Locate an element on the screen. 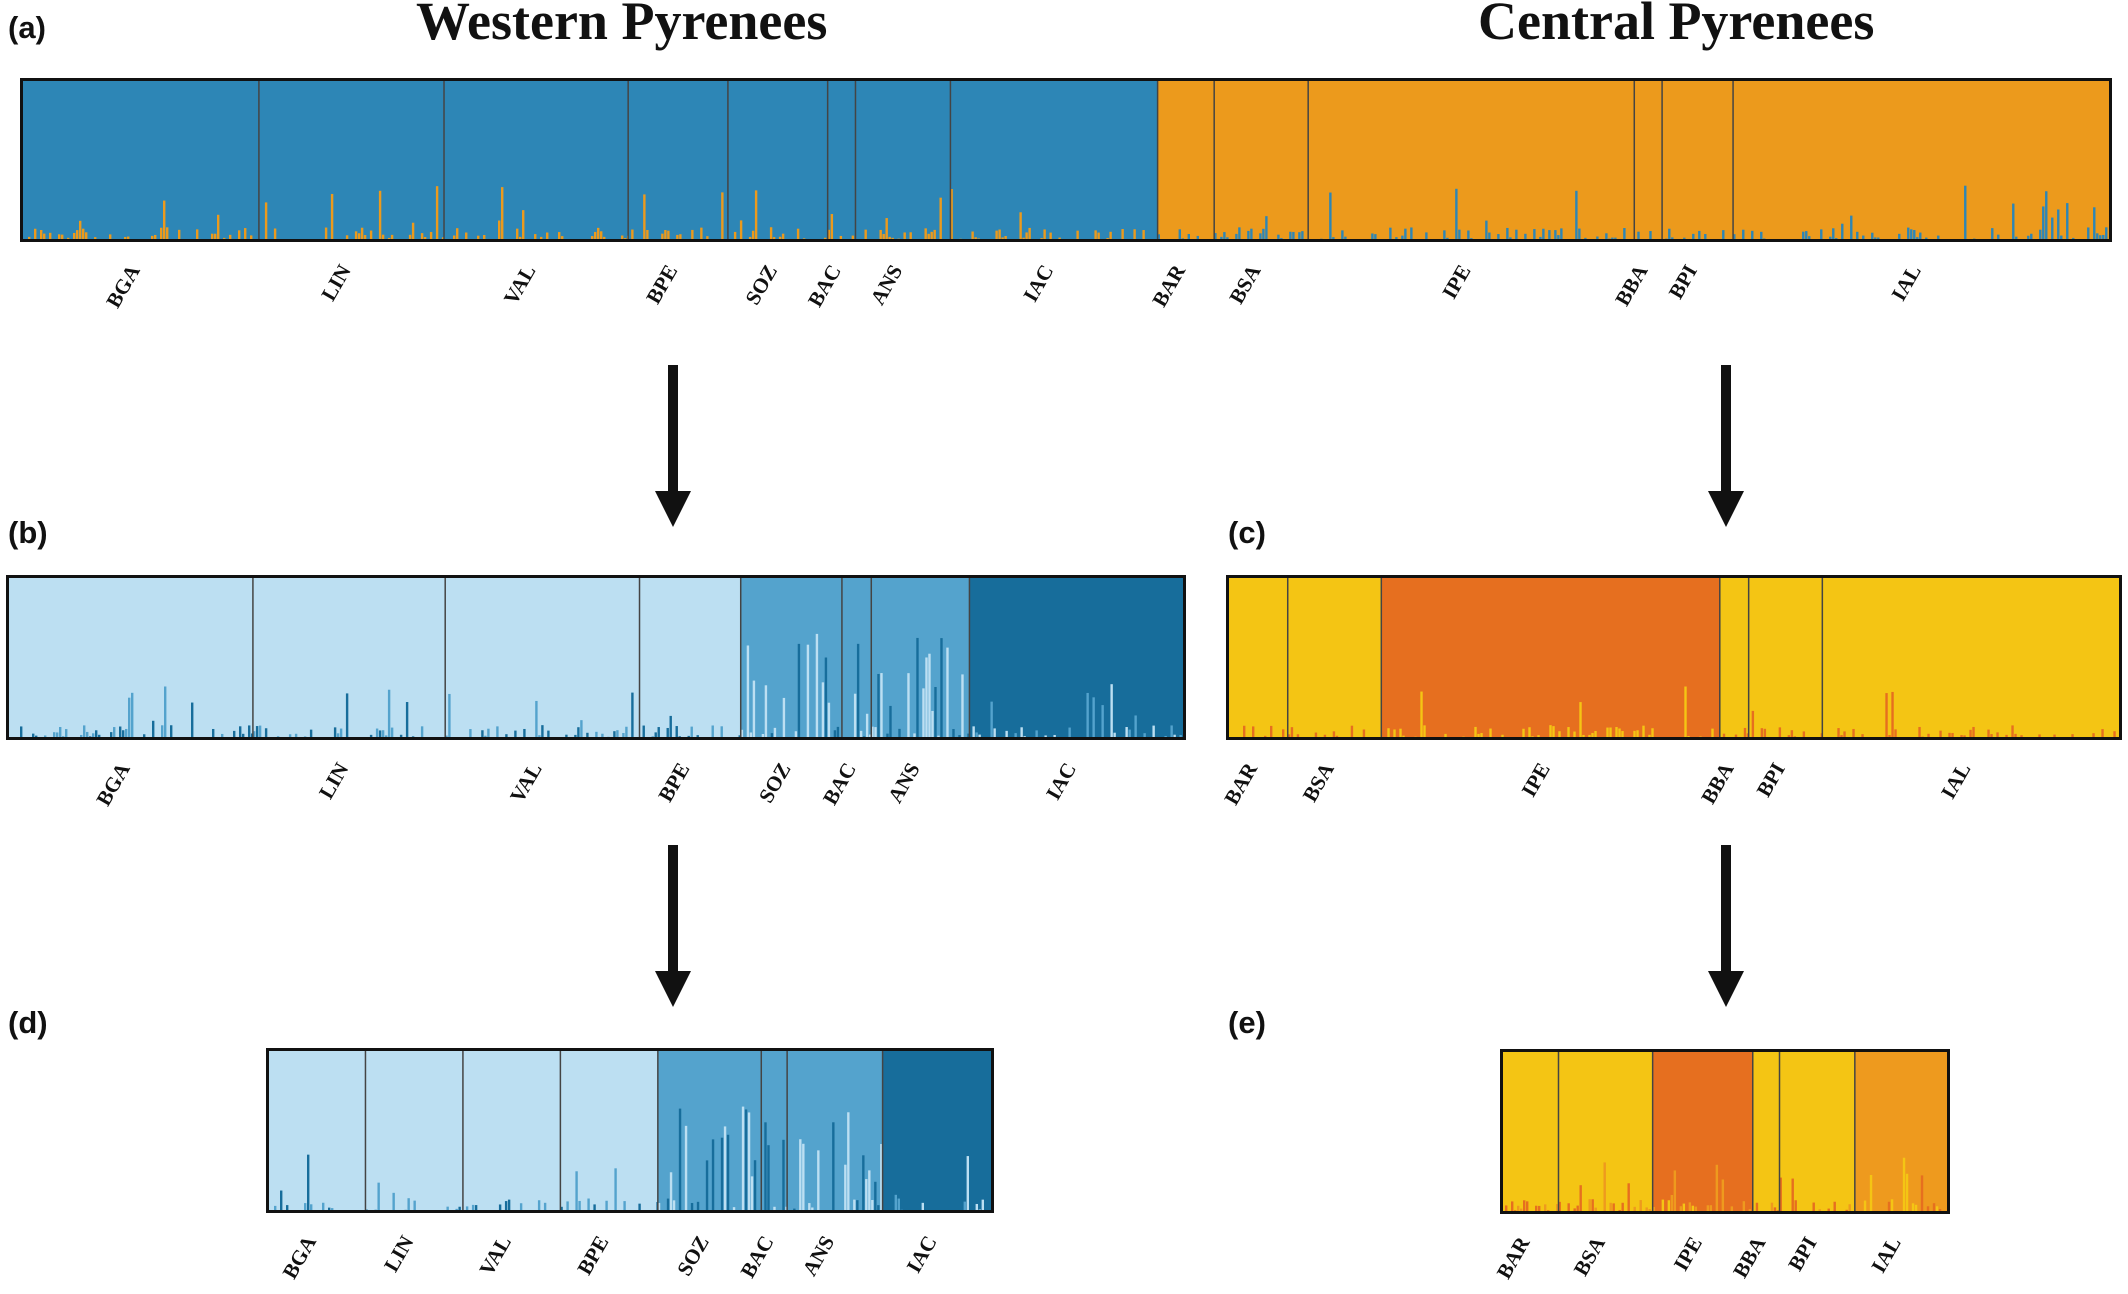 This screenshot has height=1294, width=2128. panel-c-letter: (c) is located at coordinates (1247, 533).